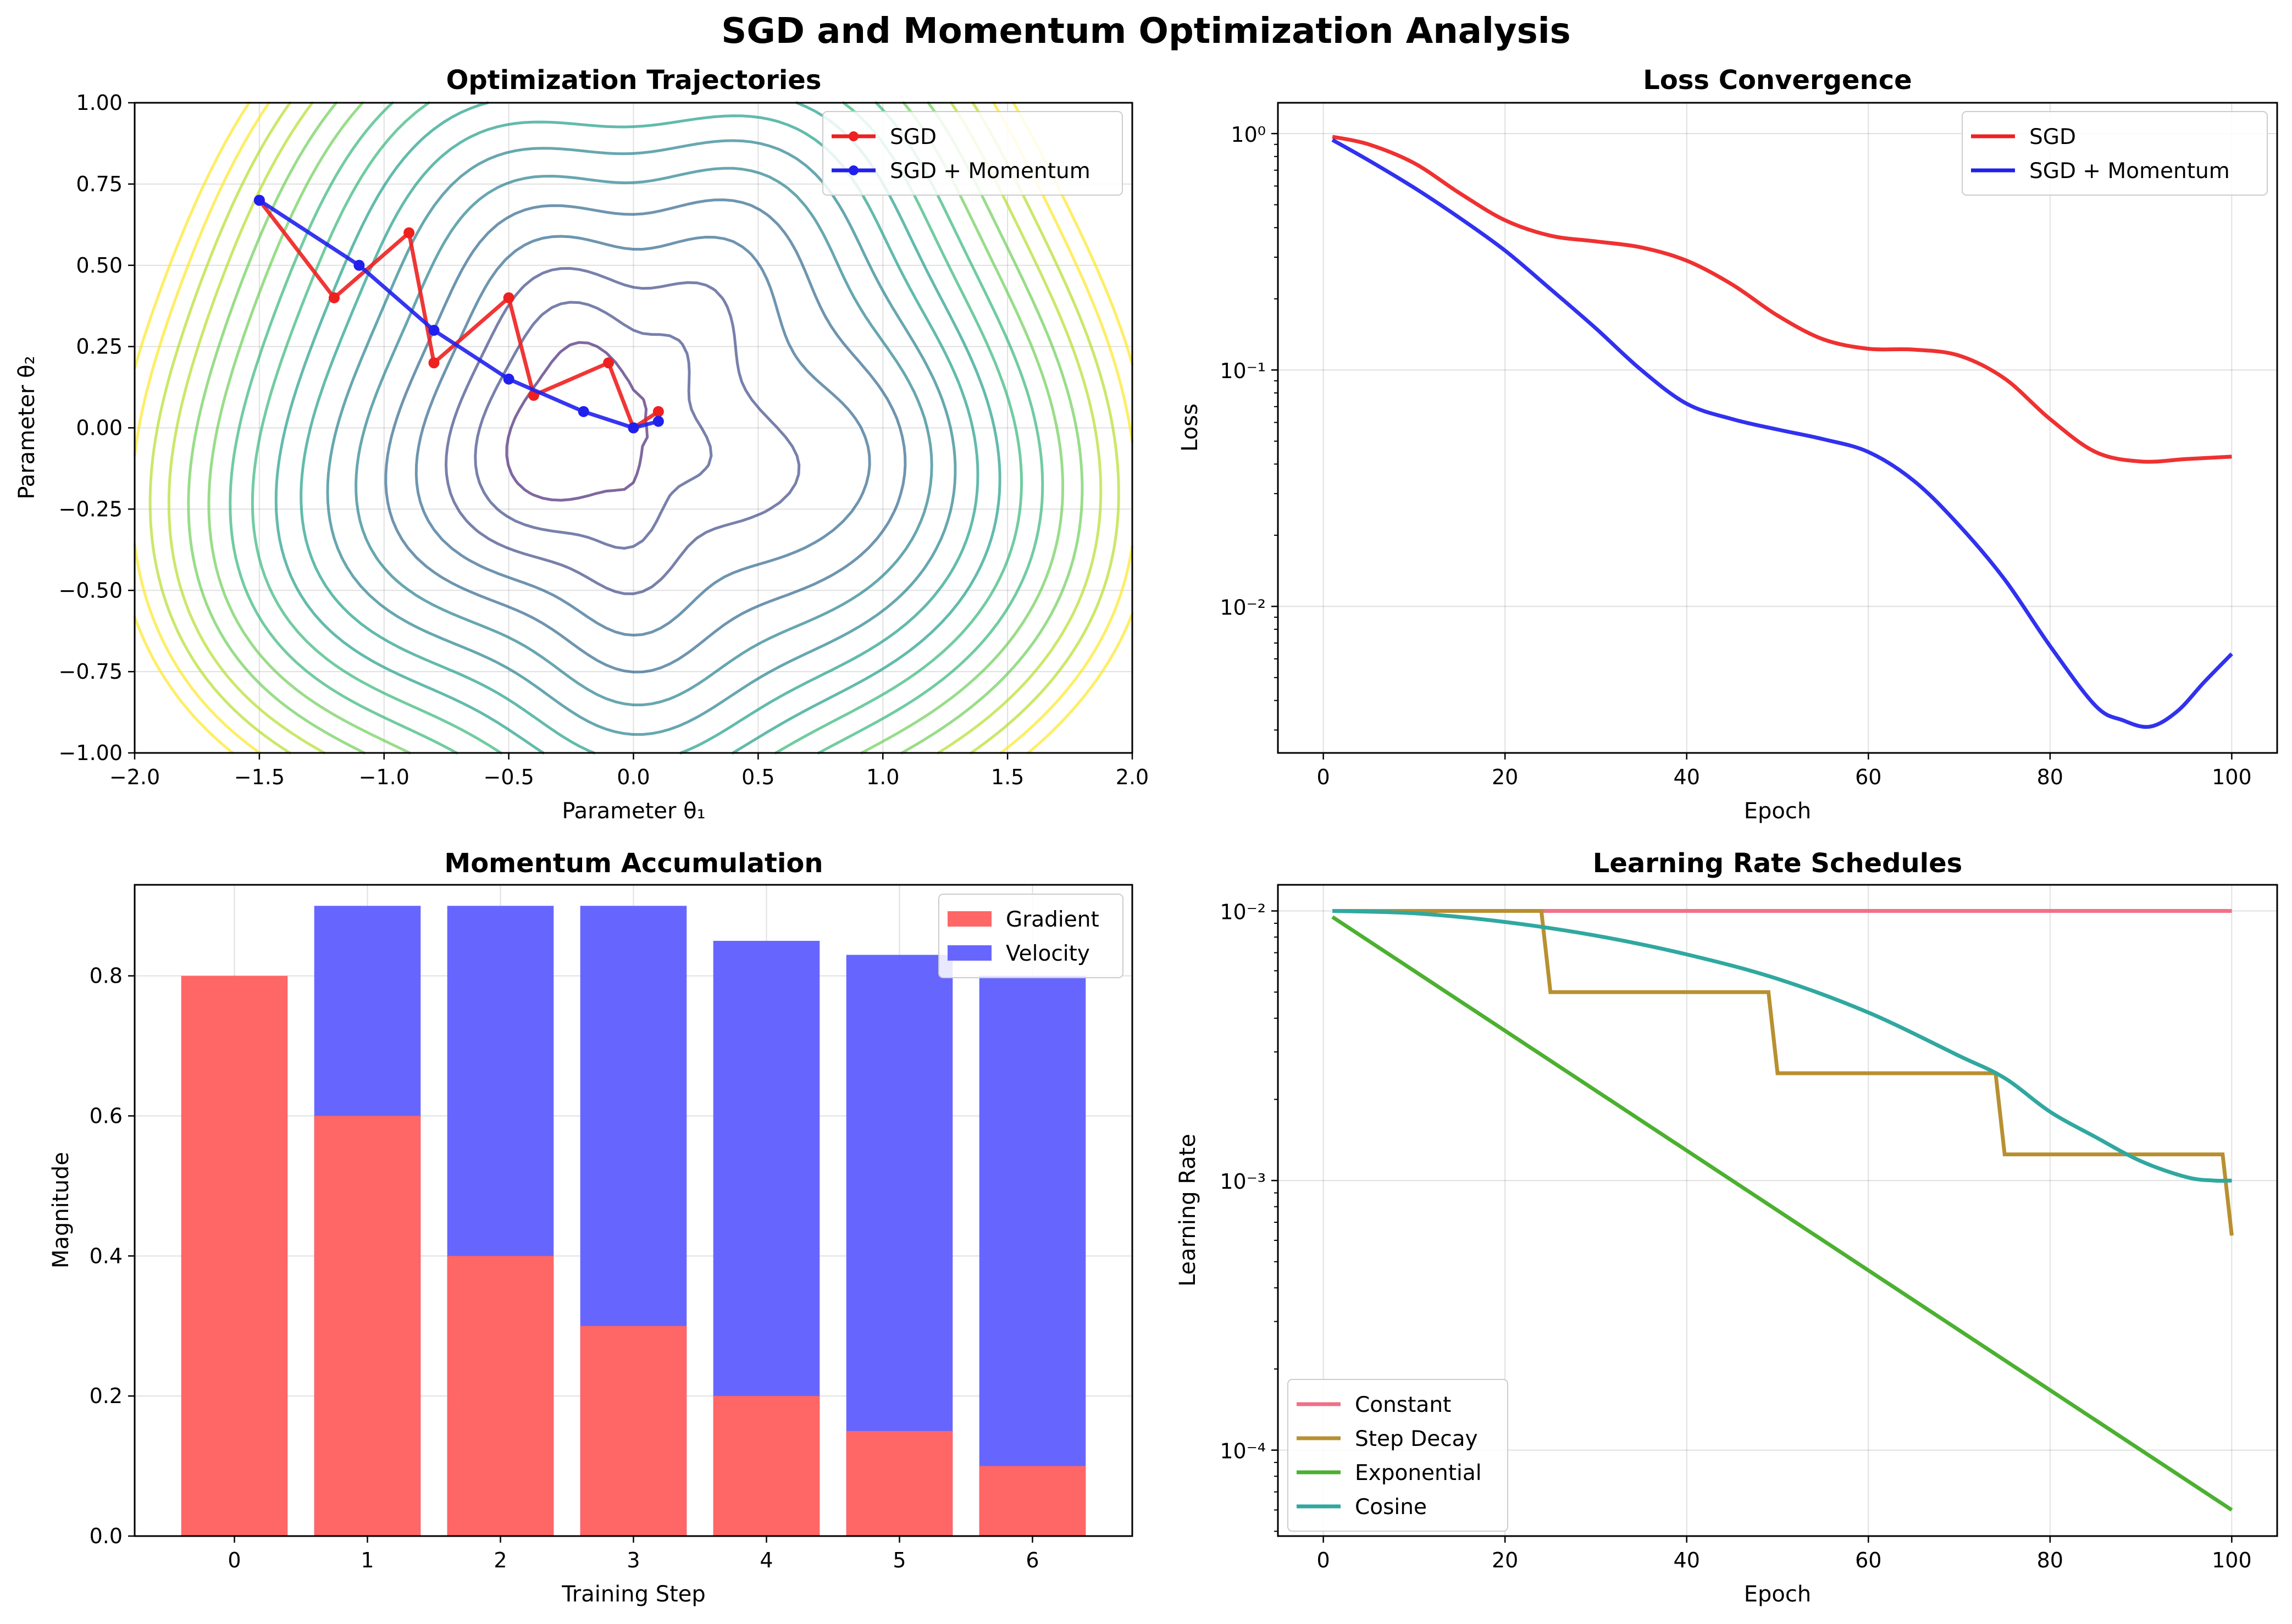  I want to click on legend-label: Constant, so click(1403, 1405).